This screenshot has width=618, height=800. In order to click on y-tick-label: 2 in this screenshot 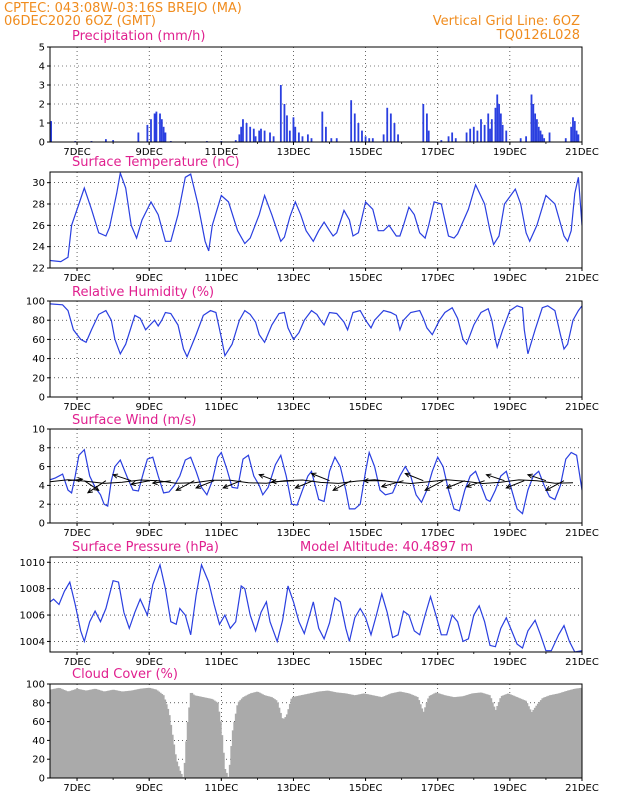, I will do `click(42, 505)`.